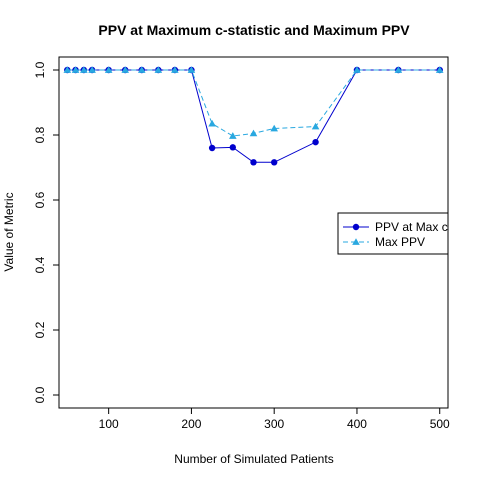 This screenshot has height=480, width=480. I want to click on y-axis: 0.0 0.2 0.4 0.6 0.8 1.0, so click(46, 232).